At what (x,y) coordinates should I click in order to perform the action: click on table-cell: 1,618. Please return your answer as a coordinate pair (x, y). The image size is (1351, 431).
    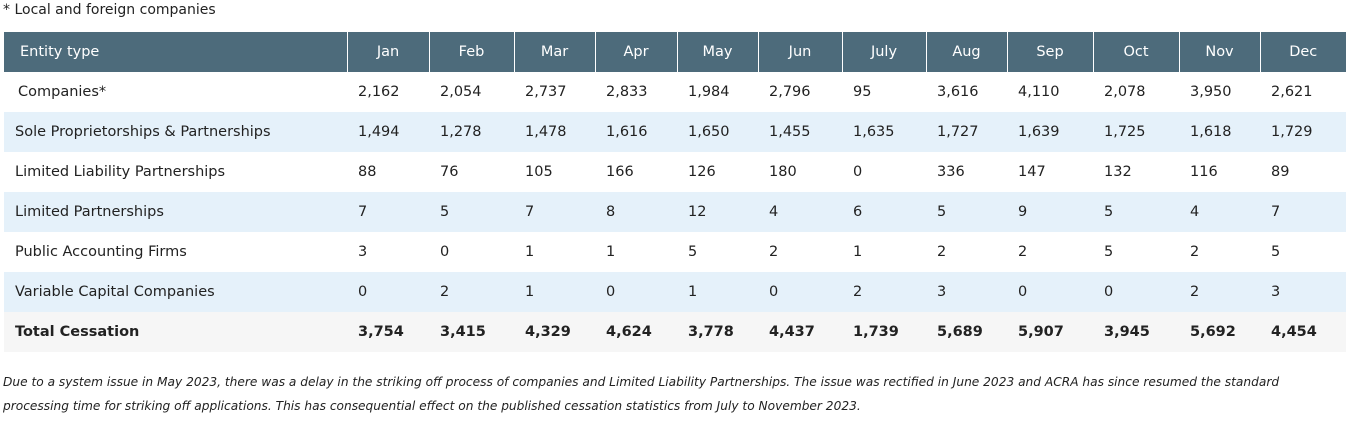
    Looking at the image, I should click on (1219, 132).